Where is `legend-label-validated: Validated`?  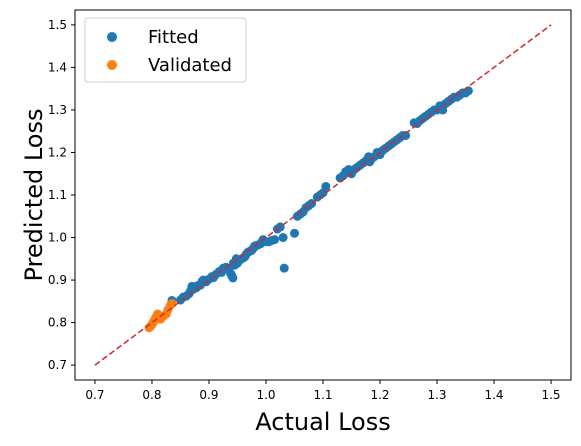
legend-label-validated: Validated is located at coordinates (190, 65).